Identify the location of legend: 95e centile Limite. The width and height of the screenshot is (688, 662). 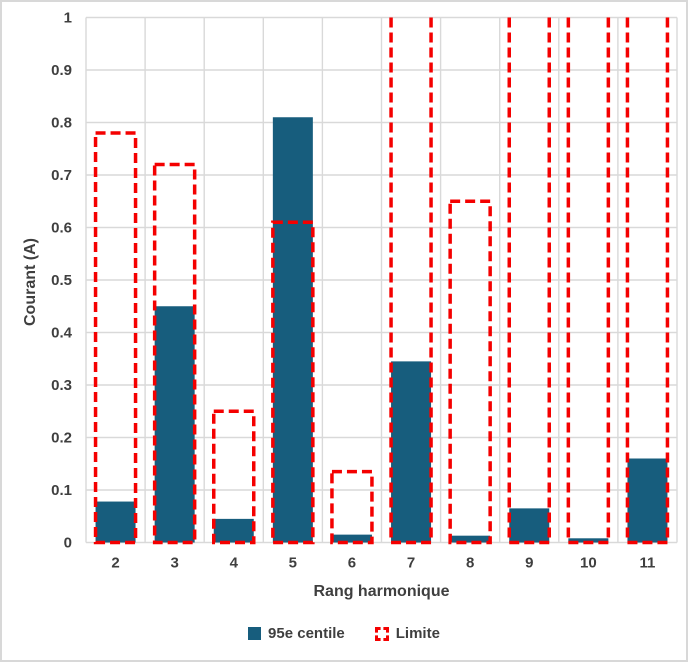
(344, 633).